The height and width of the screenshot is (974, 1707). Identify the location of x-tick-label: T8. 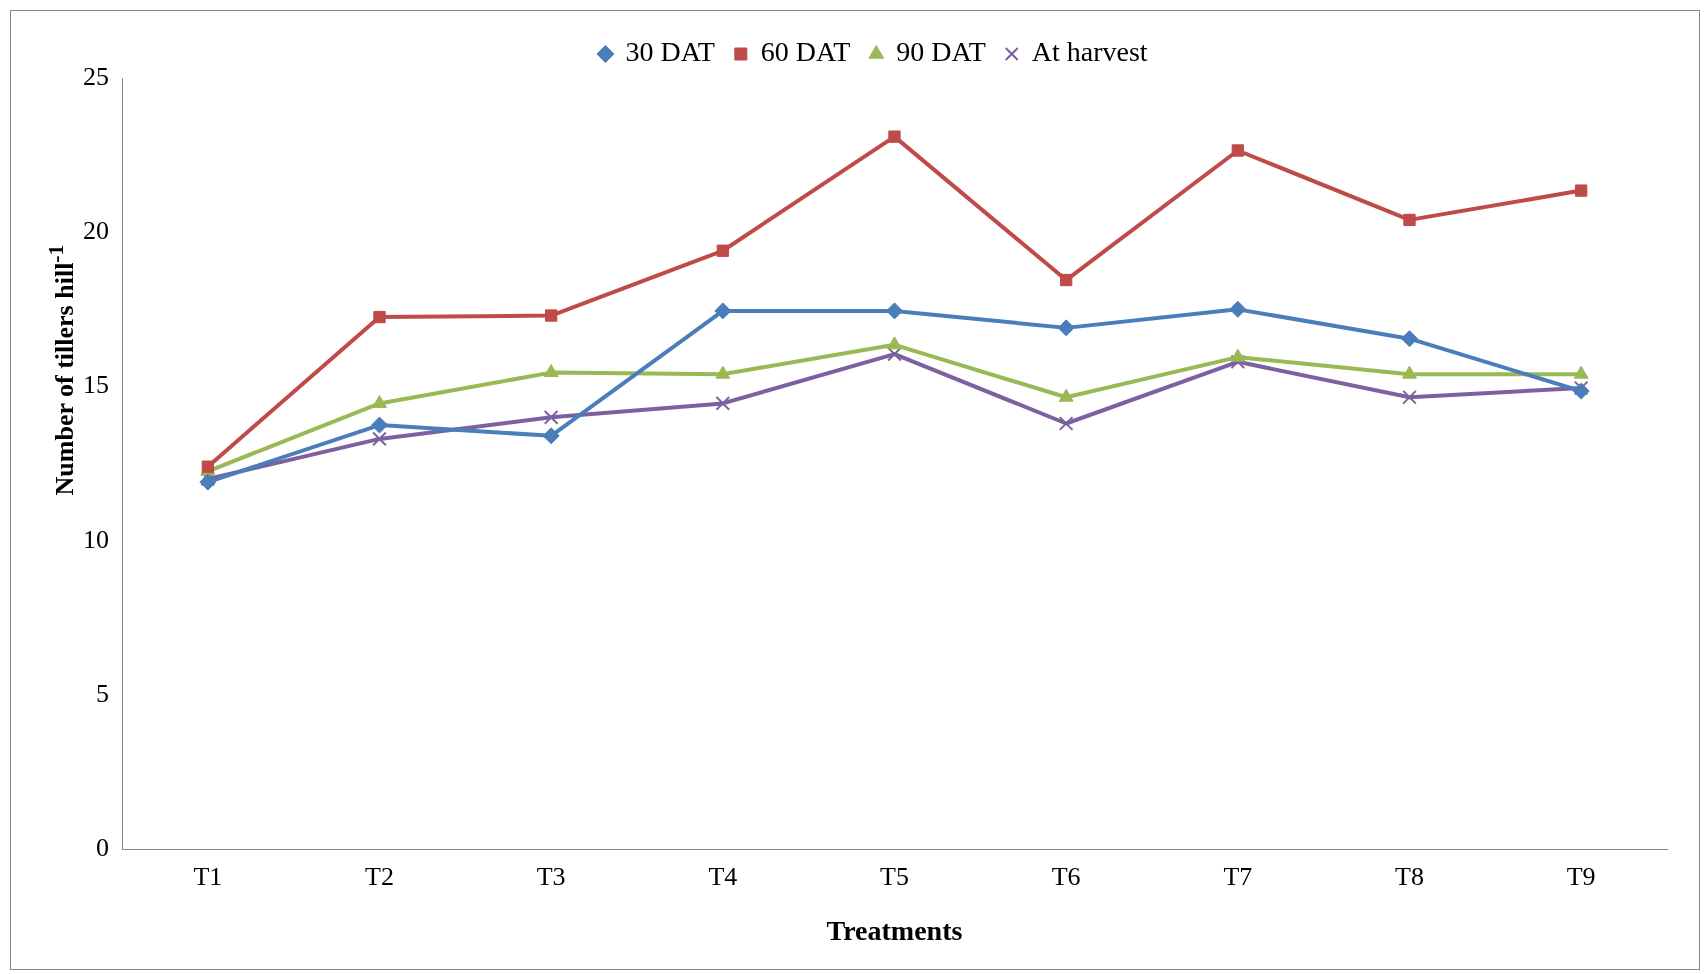
(1409, 876).